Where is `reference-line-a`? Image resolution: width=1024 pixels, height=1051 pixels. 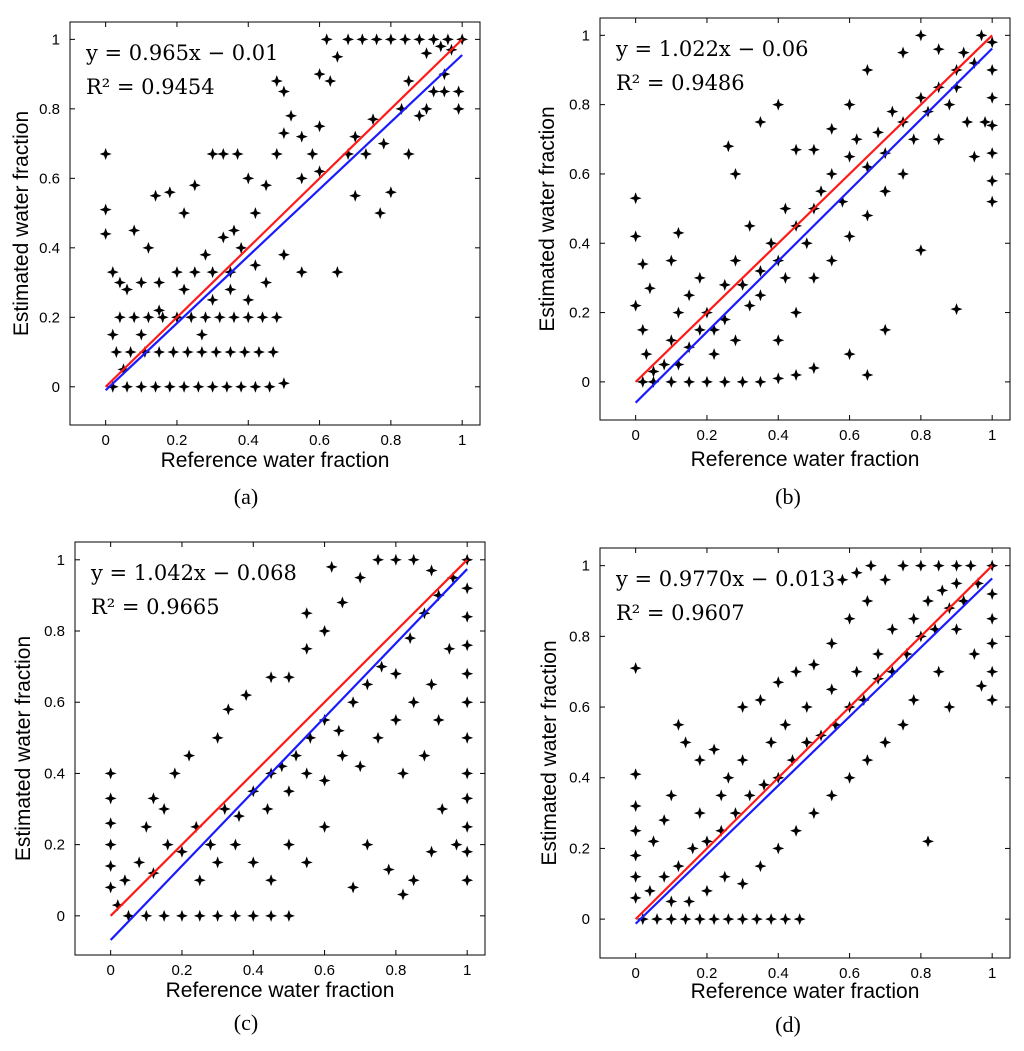 reference-line-a is located at coordinates (283, 213).